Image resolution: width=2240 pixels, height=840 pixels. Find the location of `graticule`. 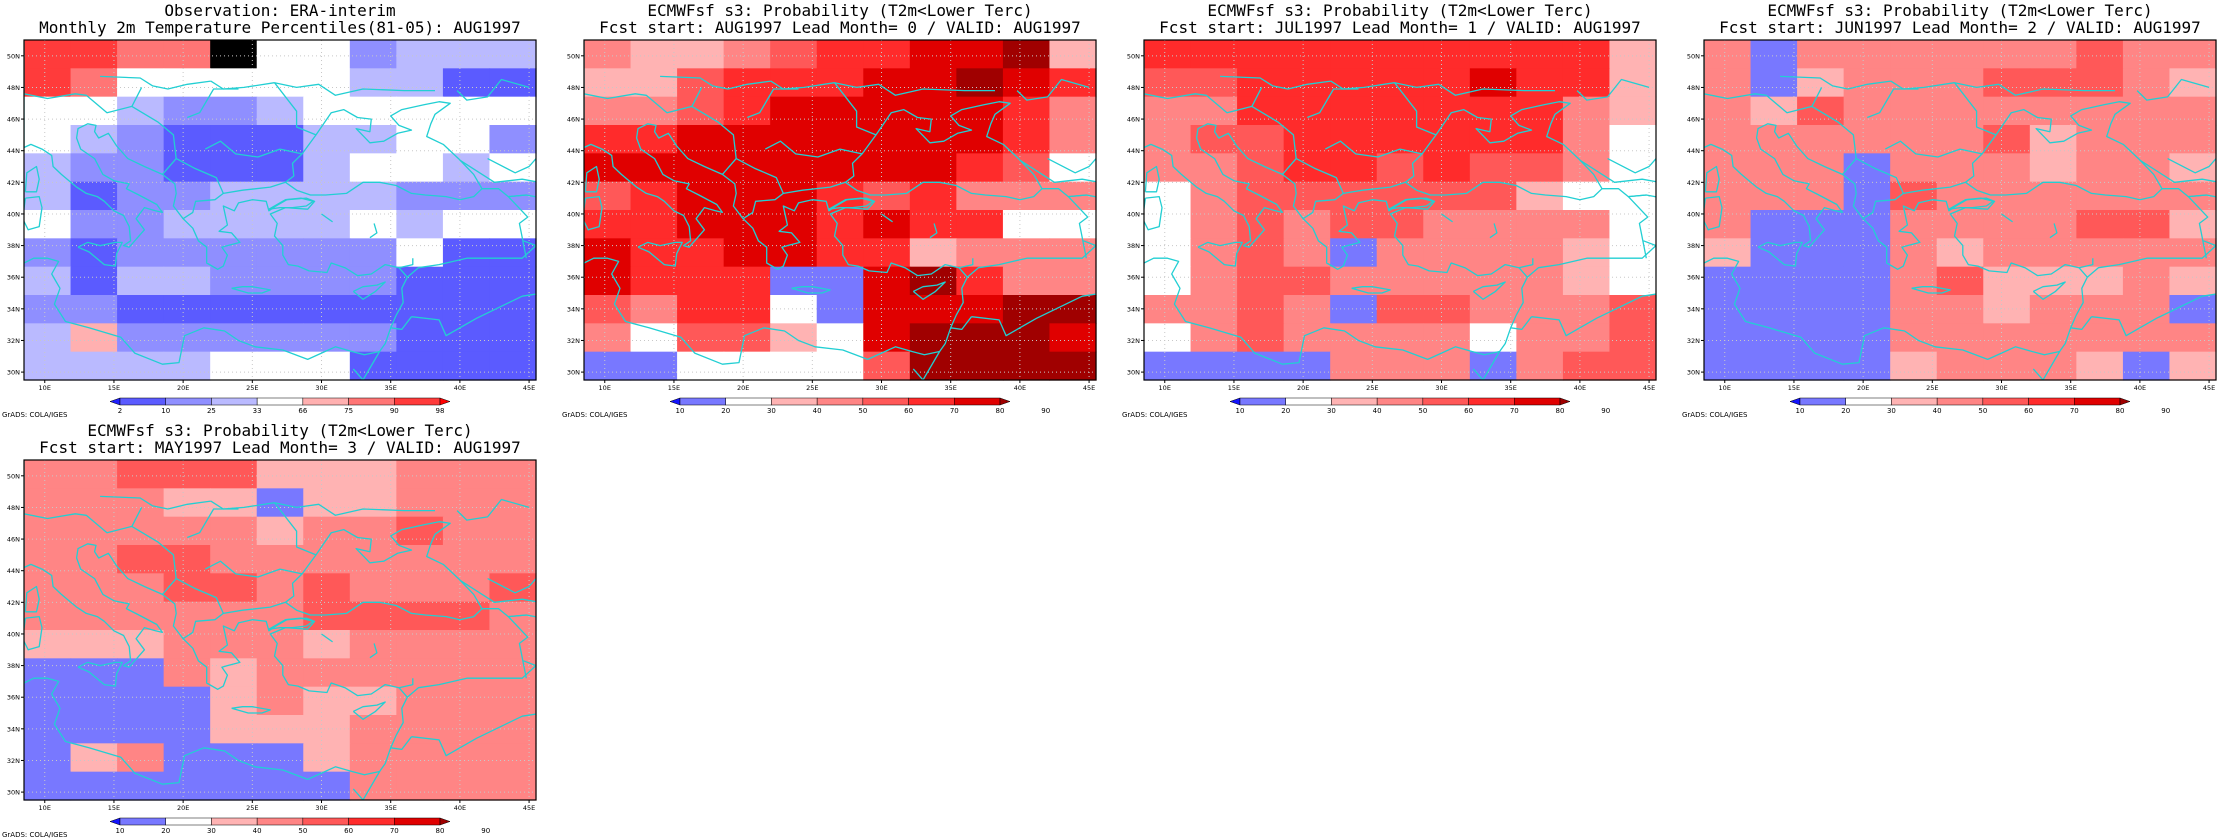

graticule is located at coordinates (1960, 210).